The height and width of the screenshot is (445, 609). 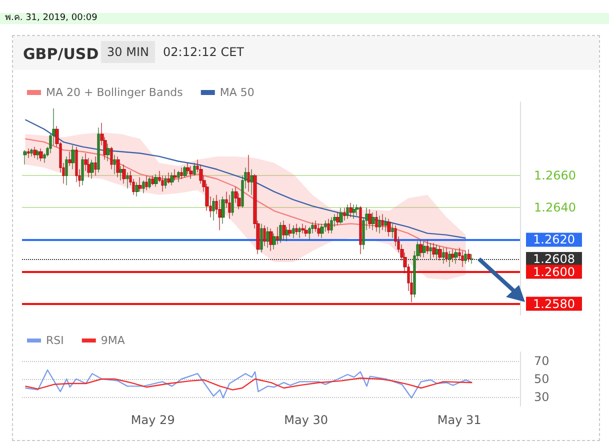 What do you see at coordinates (237, 92) in the screenshot?
I see `legend-label: MA 50` at bounding box center [237, 92].